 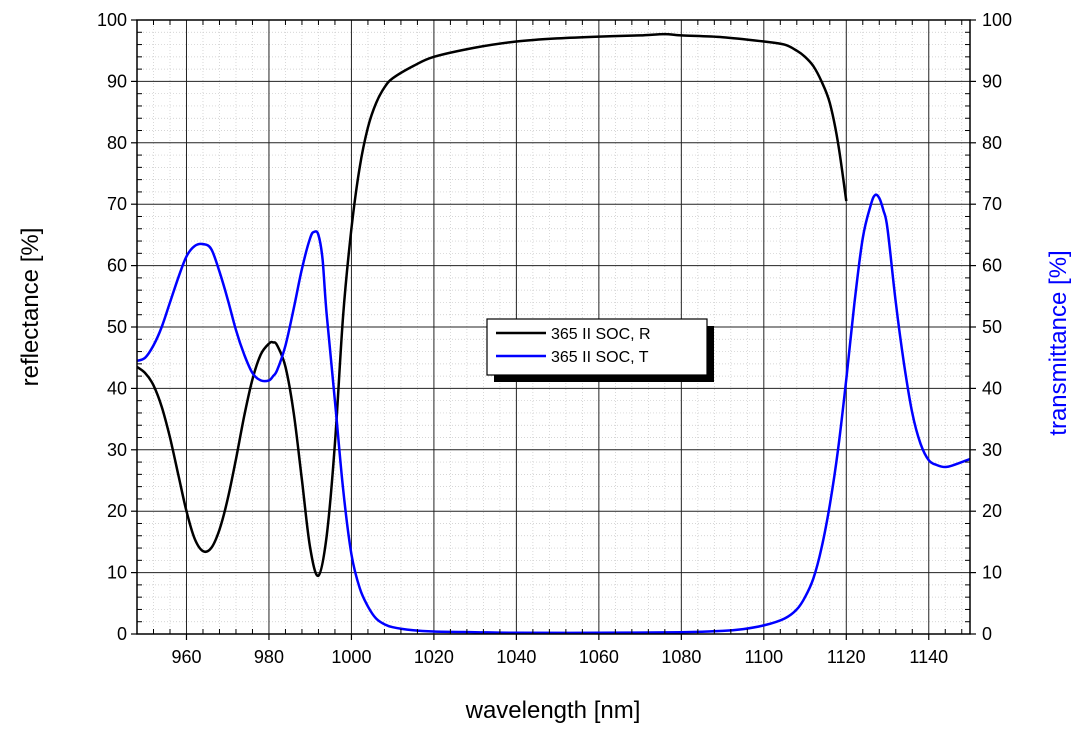 What do you see at coordinates (553, 710) in the screenshot?
I see `x-axis-title: wavelength [nm]` at bounding box center [553, 710].